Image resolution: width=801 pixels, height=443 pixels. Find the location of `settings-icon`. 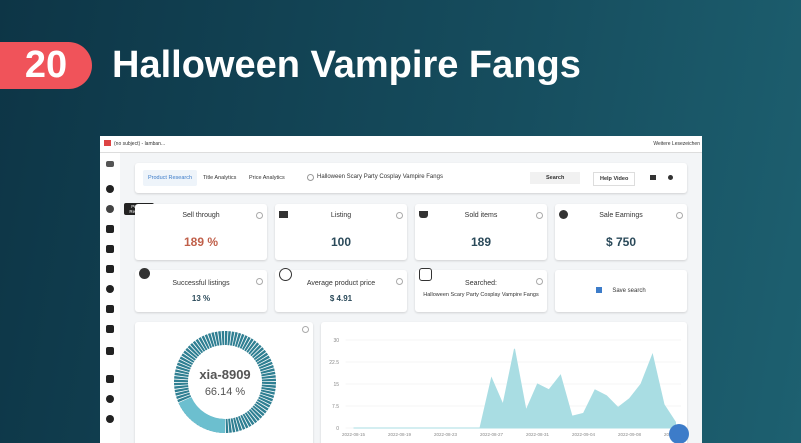

settings-icon is located at coordinates (670, 177).